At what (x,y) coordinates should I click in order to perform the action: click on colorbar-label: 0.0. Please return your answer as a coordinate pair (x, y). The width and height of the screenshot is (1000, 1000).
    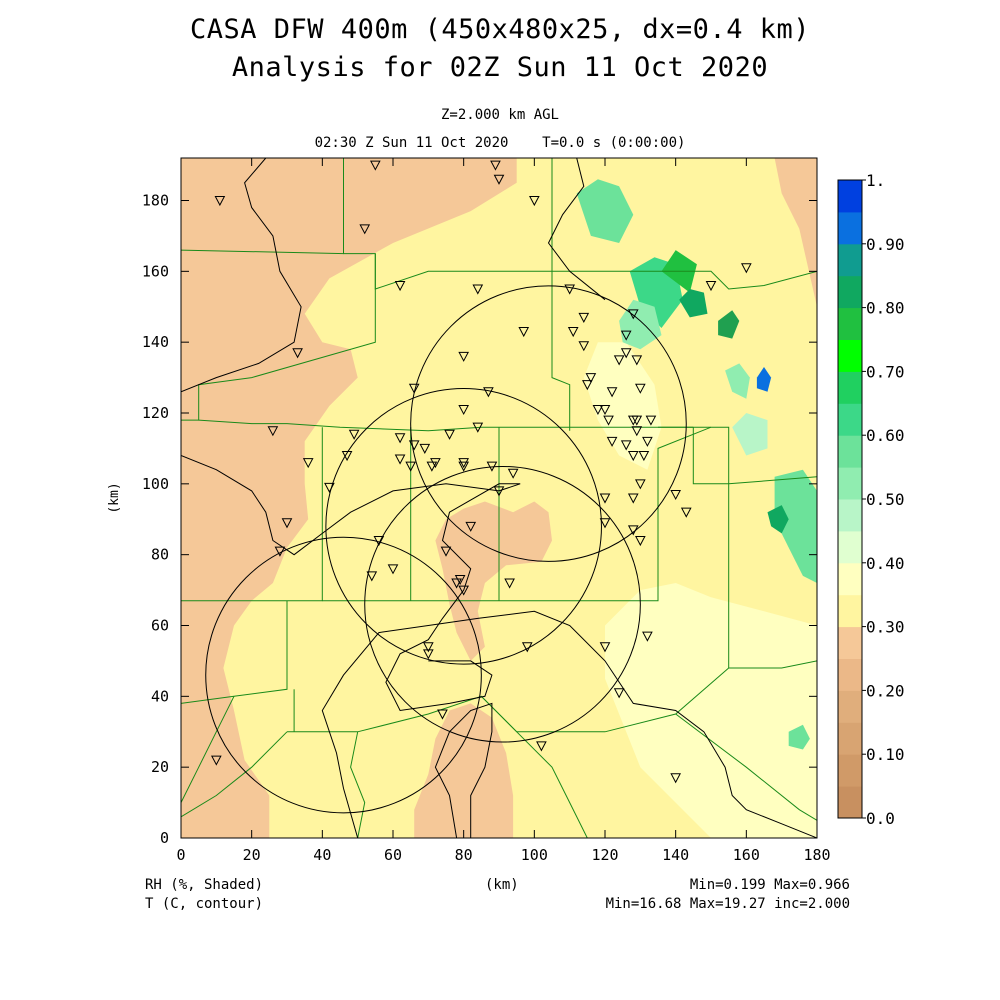
    Looking at the image, I should click on (880, 818).